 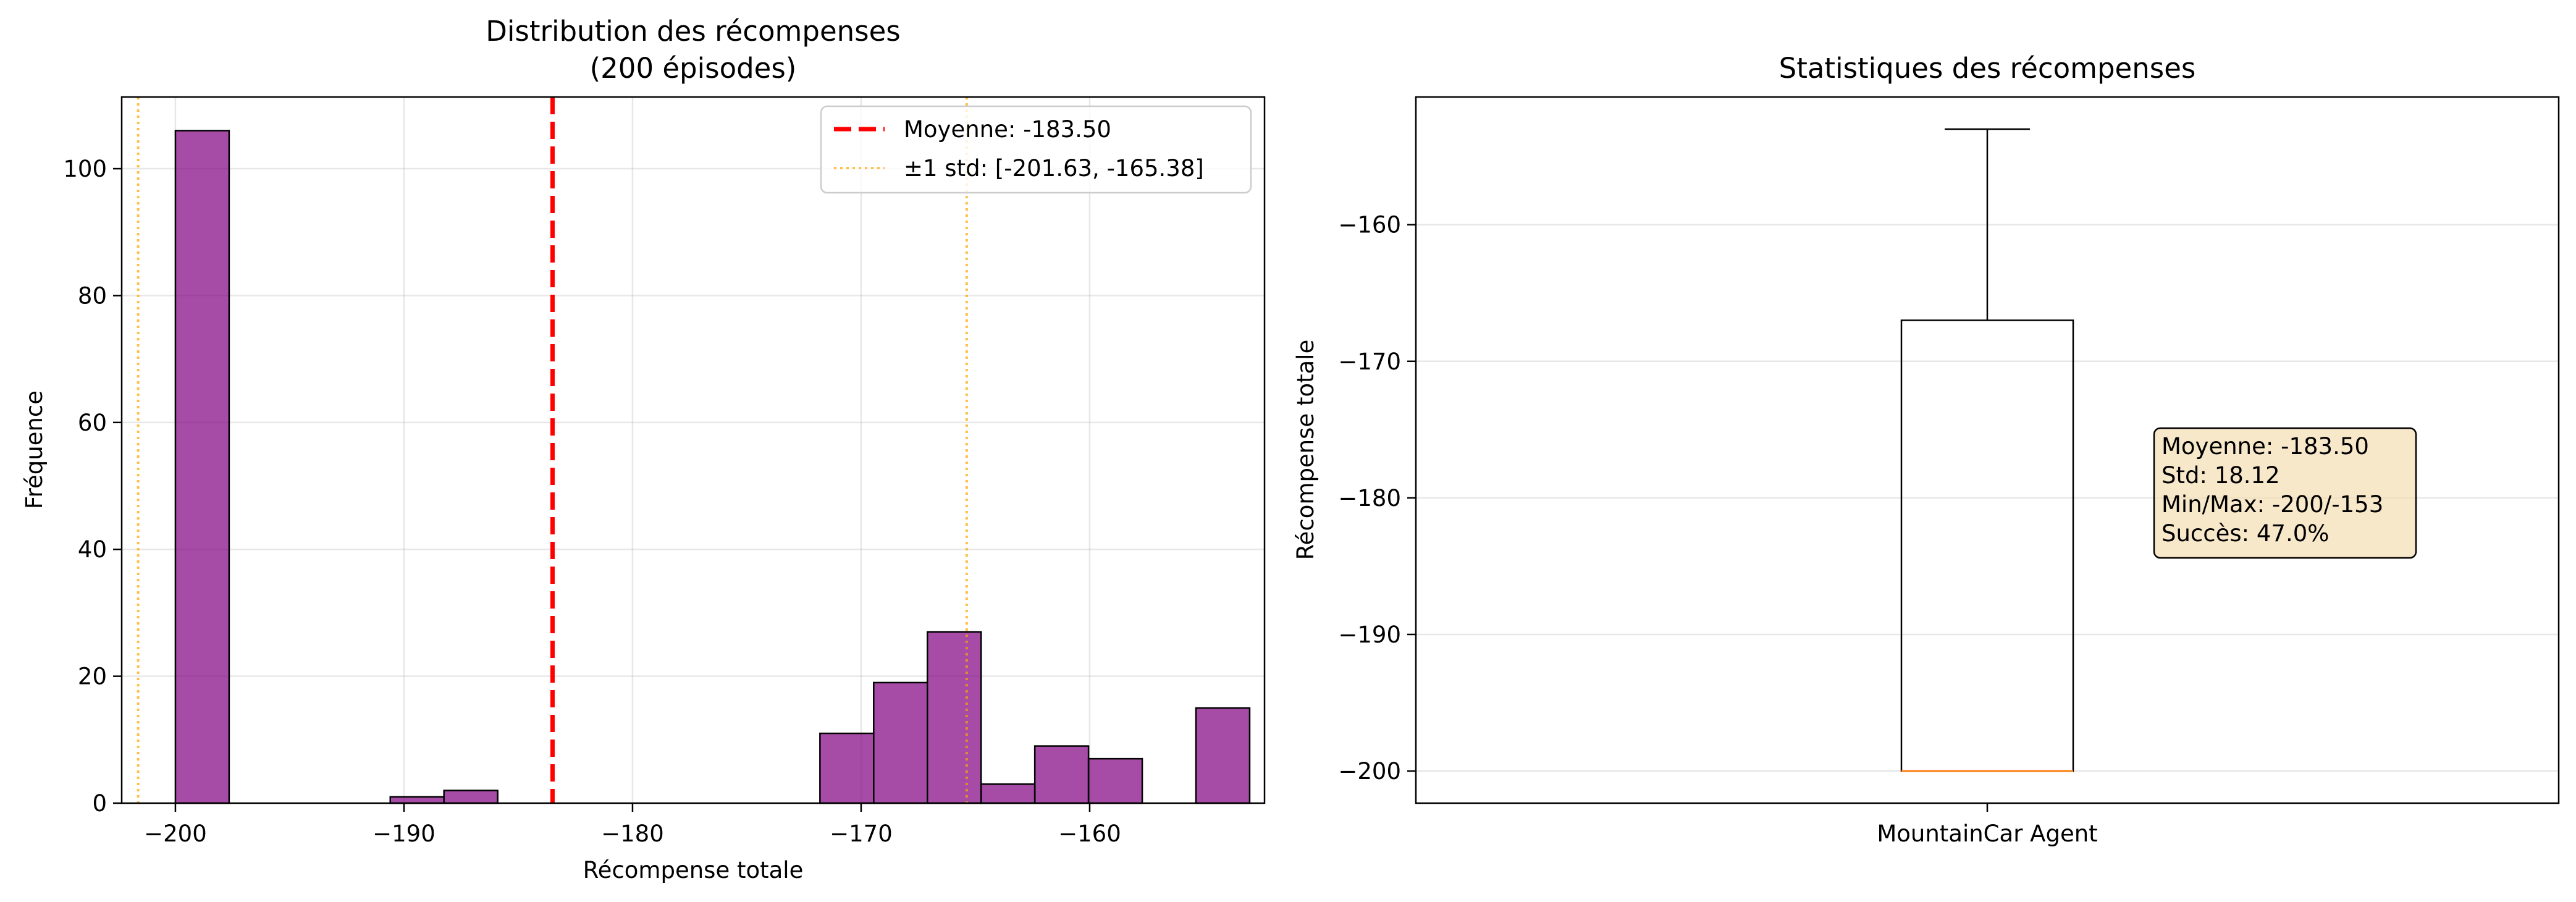 What do you see at coordinates (2272, 504) in the screenshot?
I see `stats-min-max: Min/Max: -200/-153` at bounding box center [2272, 504].